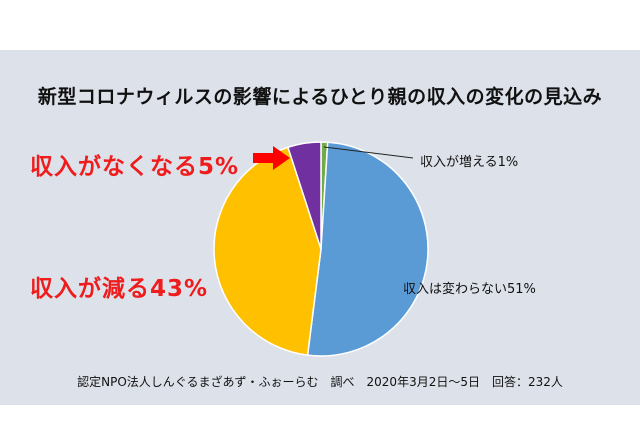 The width and height of the screenshot is (640, 426). I want to click on label-income-unchanged: 収入は変わらない51%, so click(469, 289).